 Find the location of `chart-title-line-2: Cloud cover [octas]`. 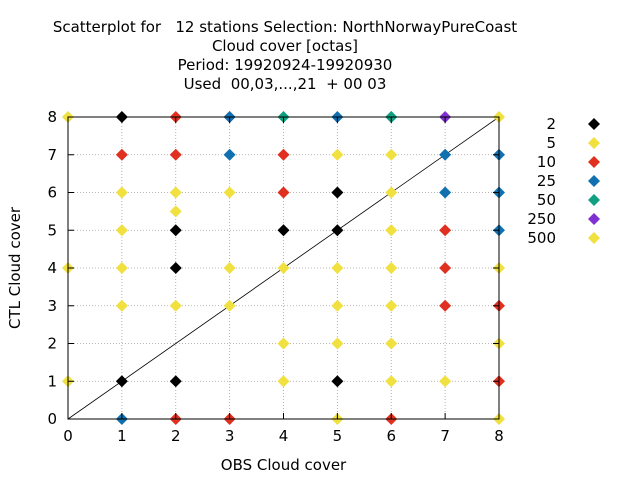

chart-title-line-2: Cloud cover [octas] is located at coordinates (285, 46).